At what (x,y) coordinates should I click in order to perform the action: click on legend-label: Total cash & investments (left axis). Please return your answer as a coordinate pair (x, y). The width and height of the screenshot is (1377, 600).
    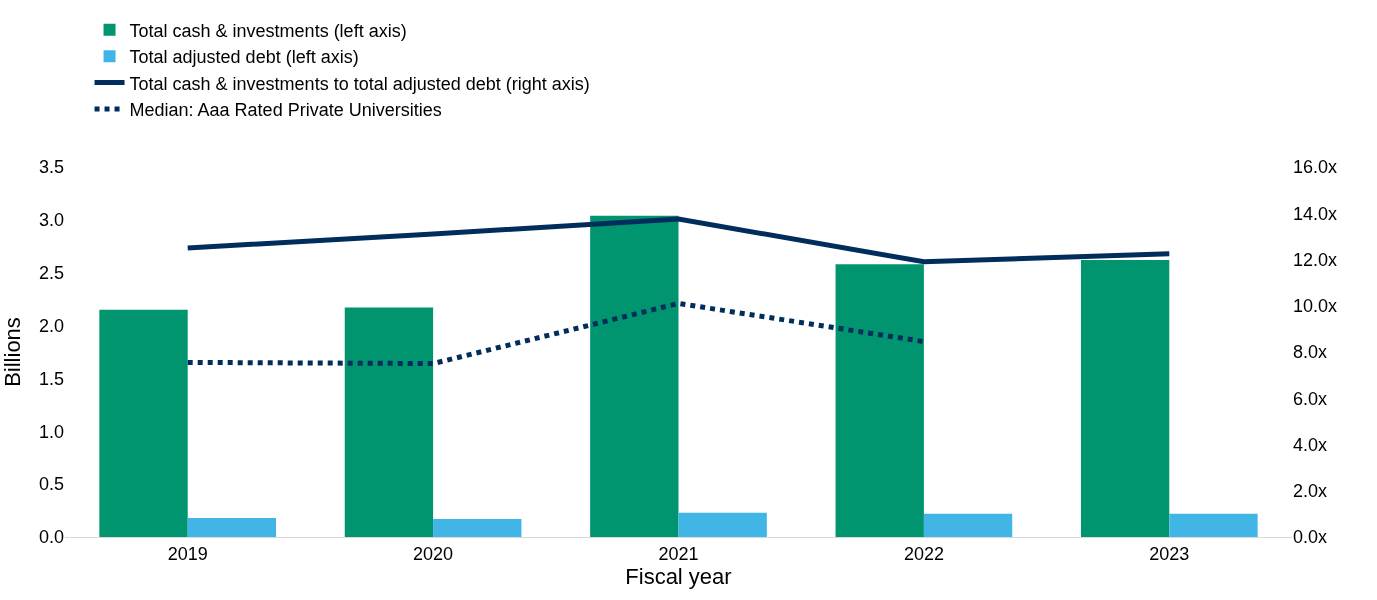
    Looking at the image, I should click on (268, 30).